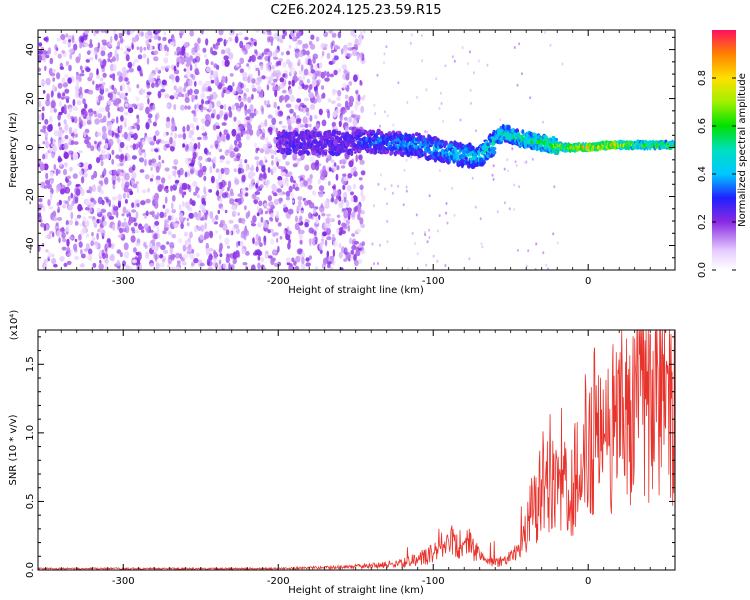 Image resolution: width=750 pixels, height=600 pixels. What do you see at coordinates (308, 132) in the screenshot?
I see `signal-cell` at bounding box center [308, 132].